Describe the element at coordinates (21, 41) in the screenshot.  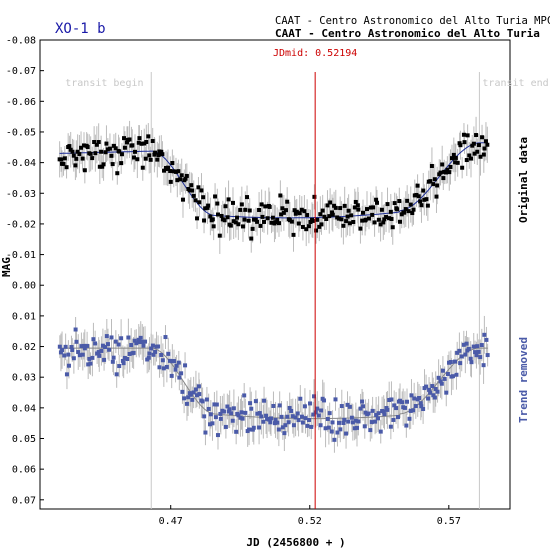
I see `y-tick-label: -0.08` at that location.